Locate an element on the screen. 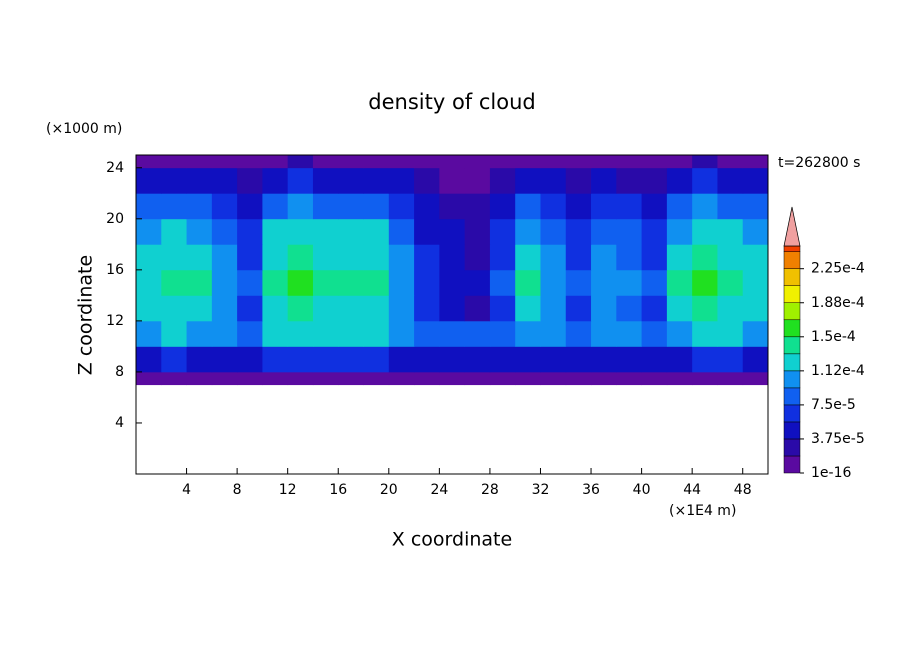 The image size is (904, 654). colorbar-label: 1.12e-4 is located at coordinates (838, 371).